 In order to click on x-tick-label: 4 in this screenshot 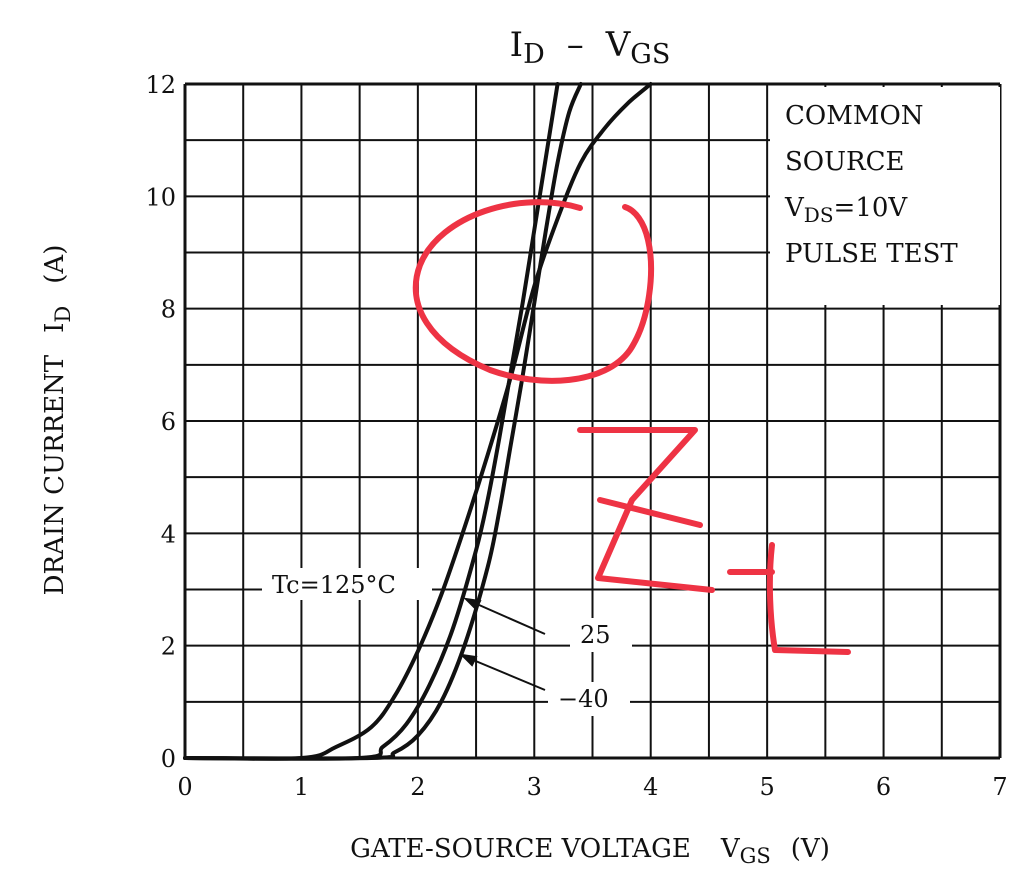, I will do `click(650, 787)`.